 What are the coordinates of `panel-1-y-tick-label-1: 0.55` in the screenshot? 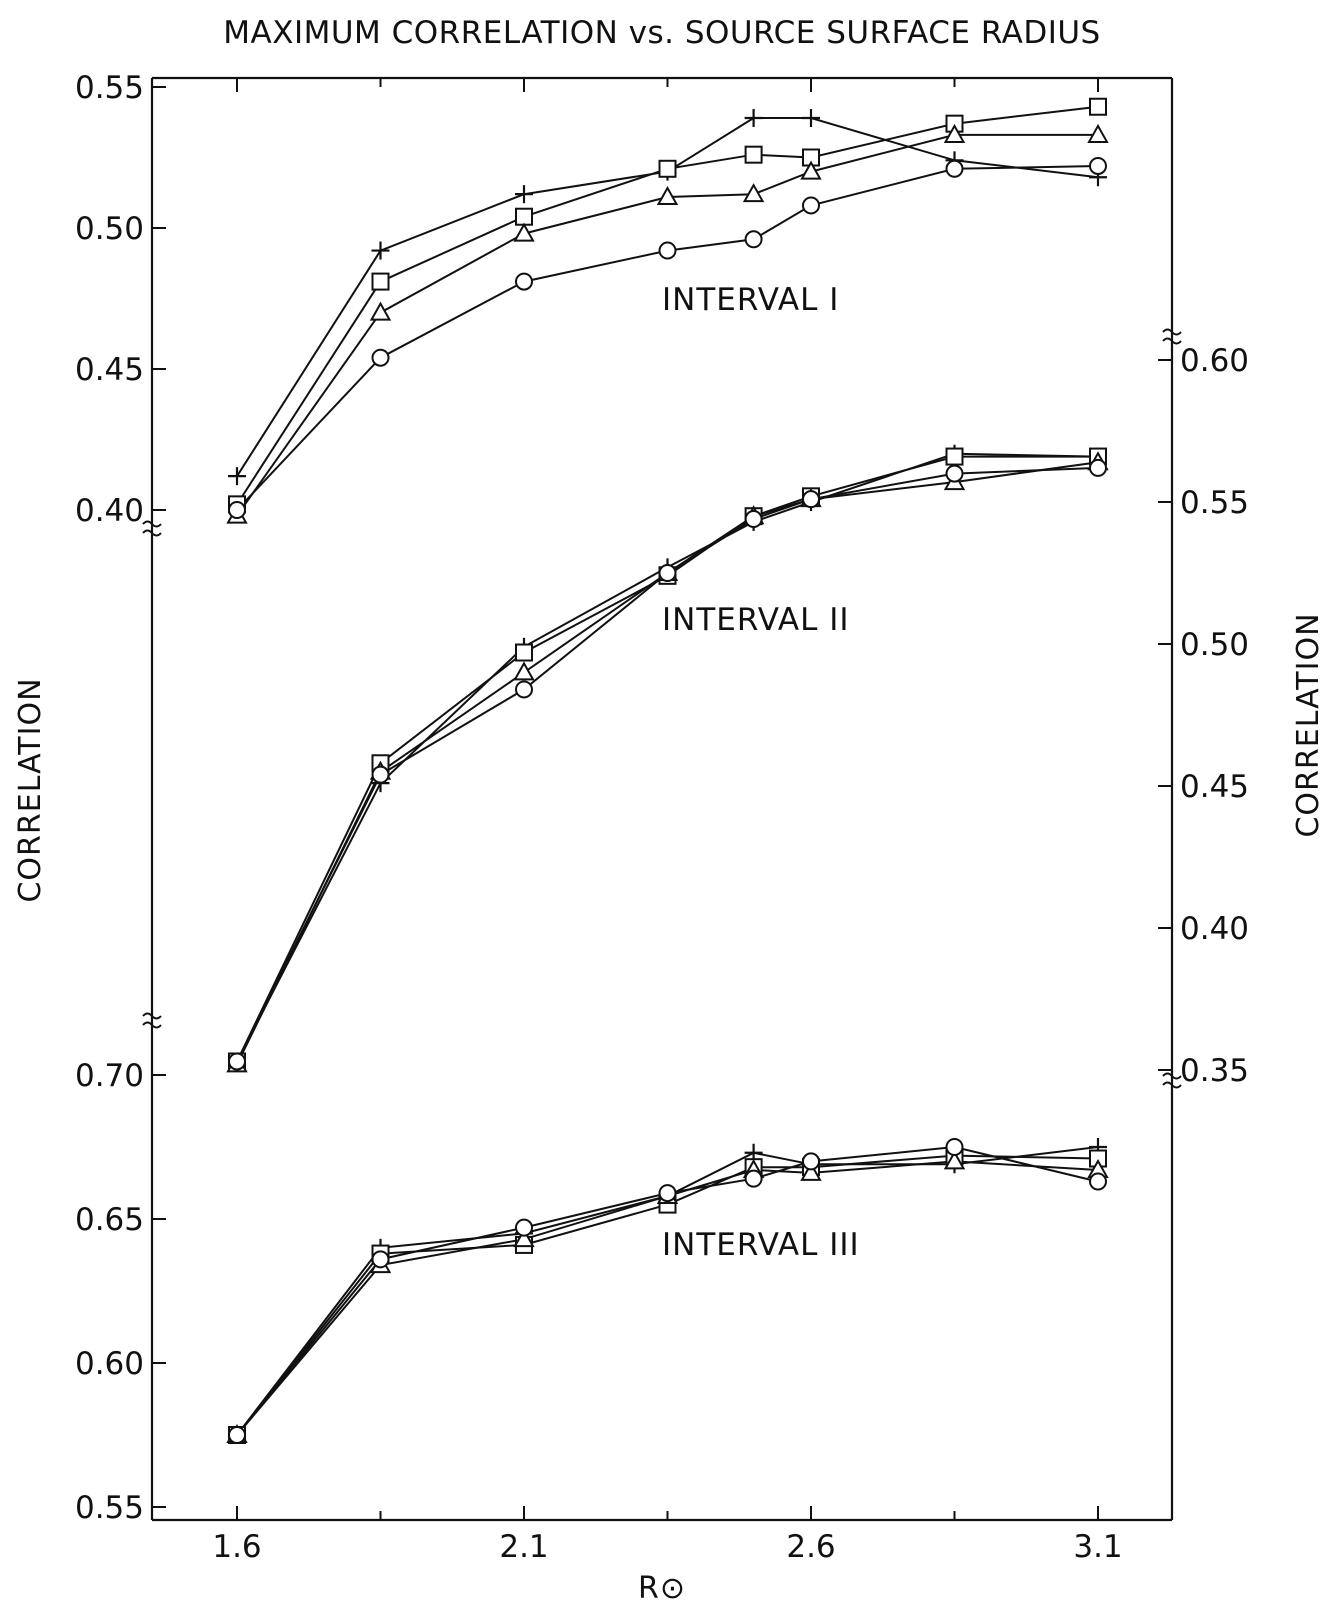 It's located at (1214, 503).